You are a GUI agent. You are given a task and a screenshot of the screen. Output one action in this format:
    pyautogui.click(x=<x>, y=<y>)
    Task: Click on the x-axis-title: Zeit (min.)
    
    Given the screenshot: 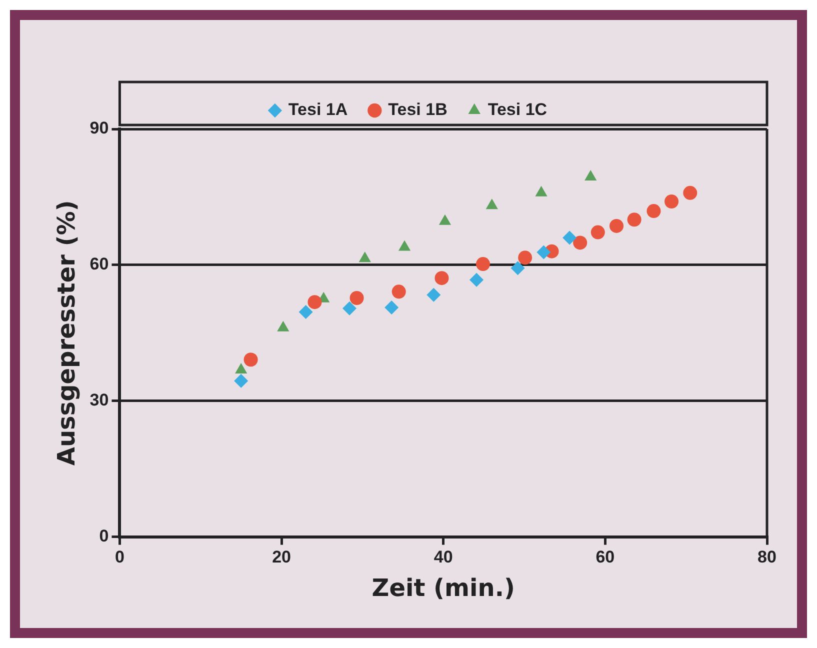 What is the action you would take?
    pyautogui.click(x=443, y=588)
    